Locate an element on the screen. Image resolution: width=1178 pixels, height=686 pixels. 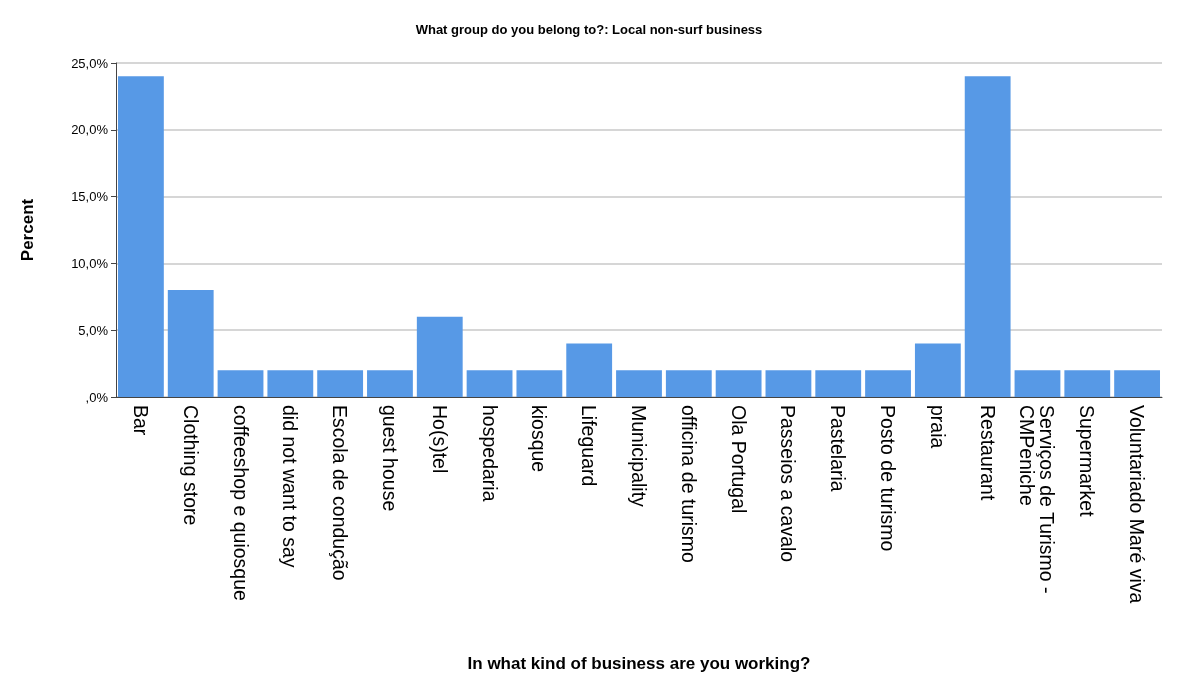
x-tick-label: Restaurant is located at coordinates (987, 453).